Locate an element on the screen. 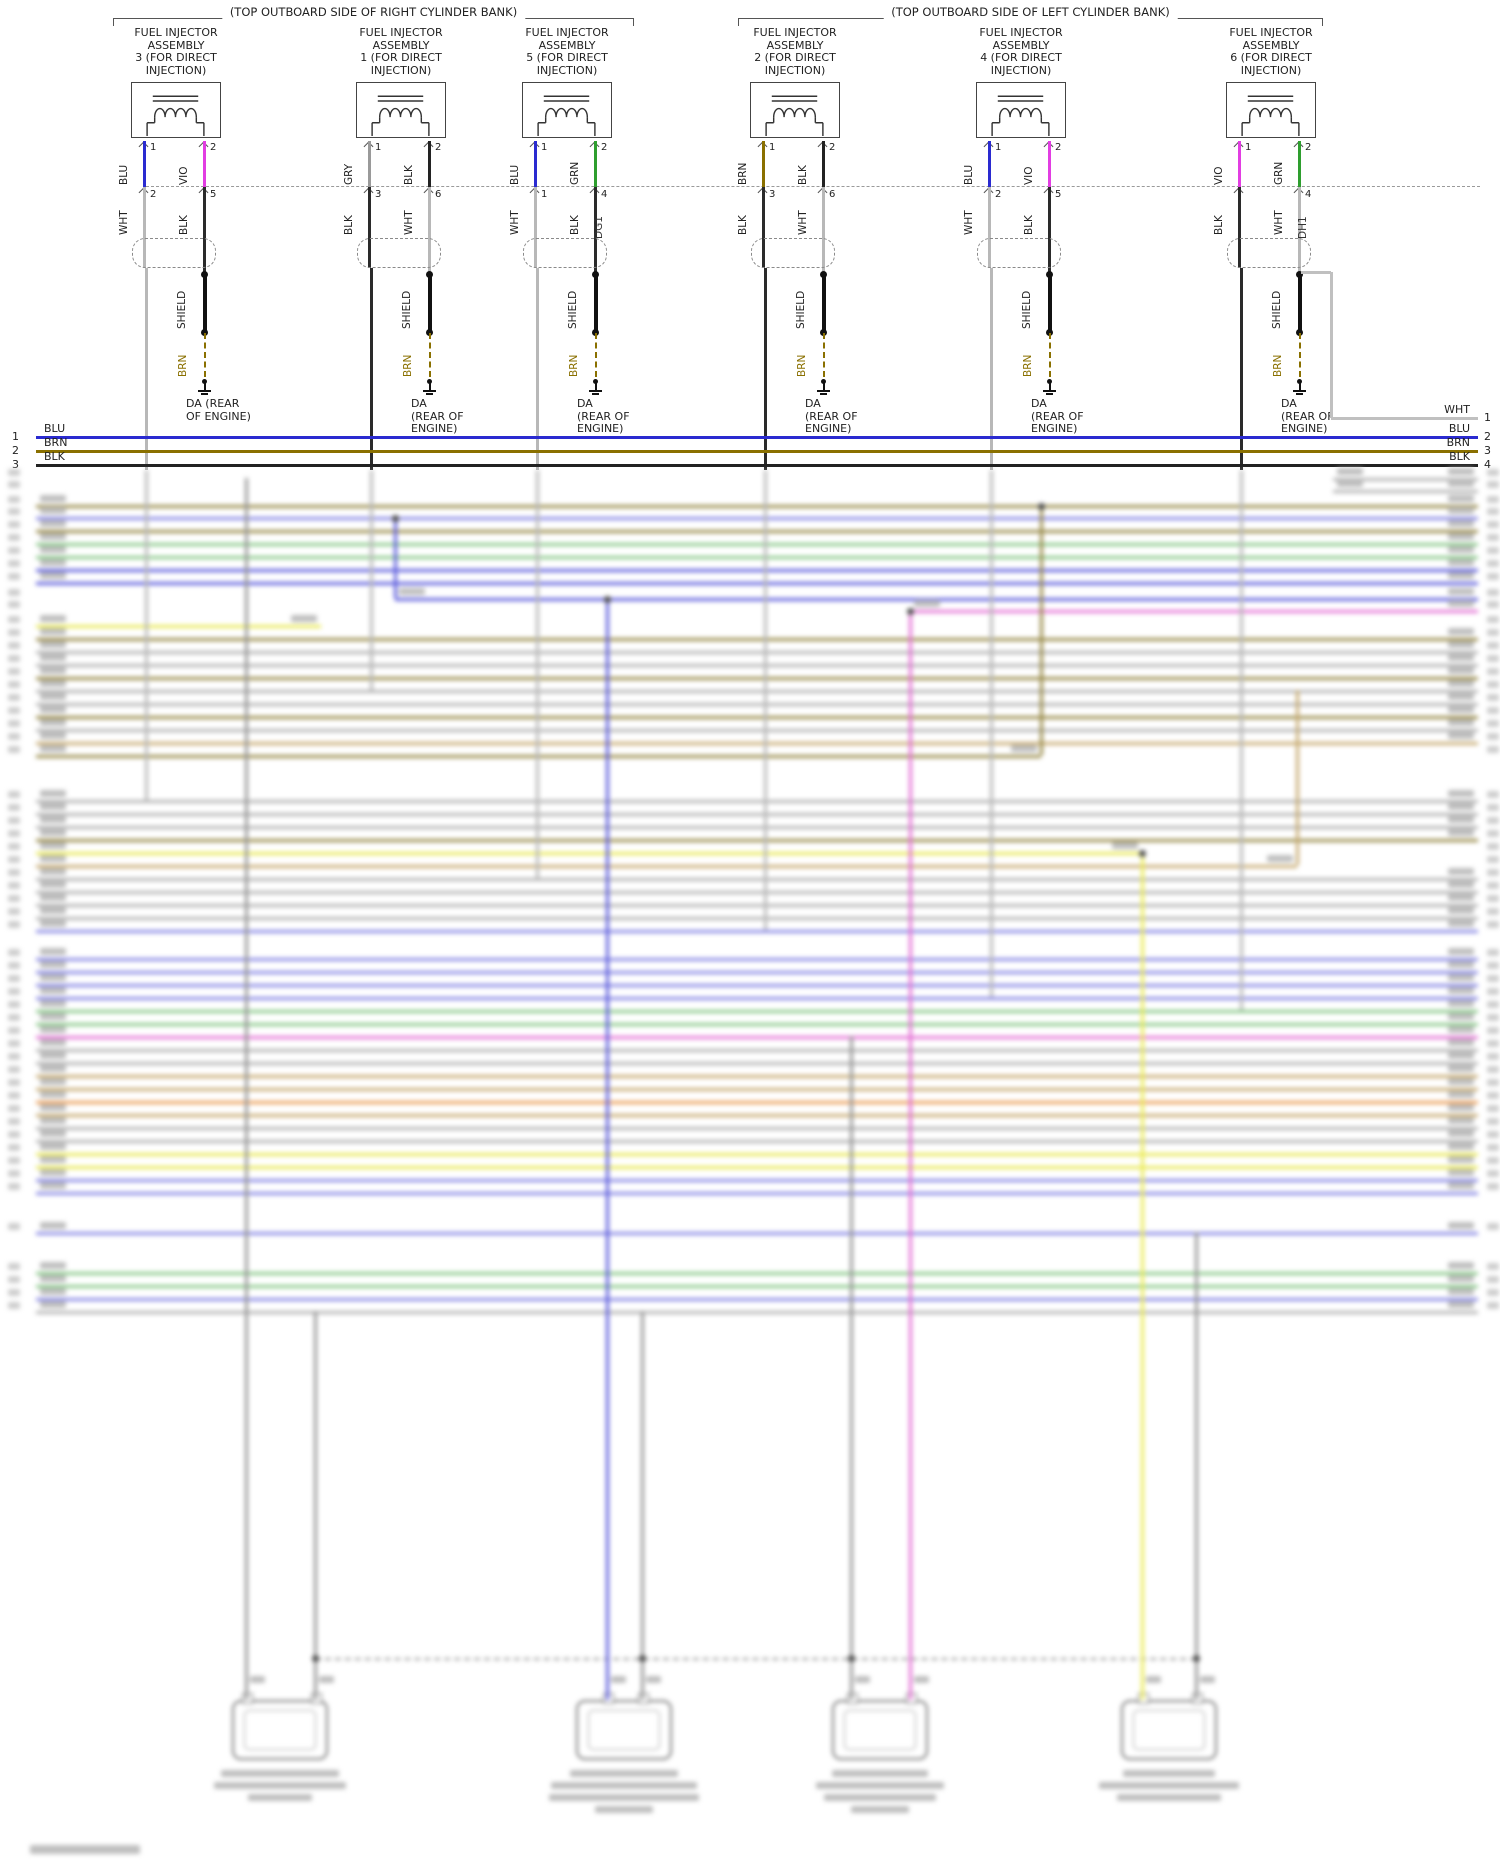  bus-color-label: WHT is located at coordinates (1457, 409).